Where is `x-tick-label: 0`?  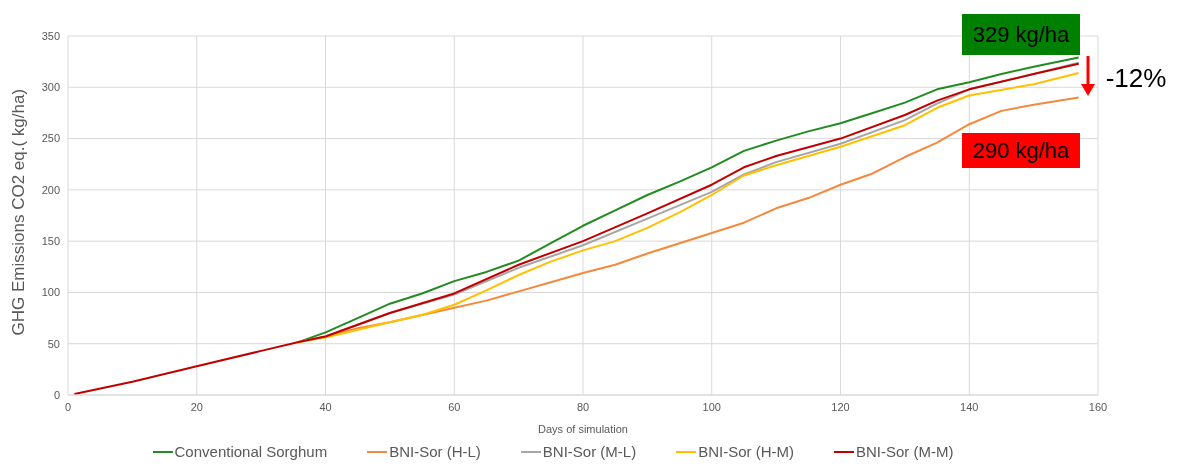 x-tick-label: 0 is located at coordinates (68, 406).